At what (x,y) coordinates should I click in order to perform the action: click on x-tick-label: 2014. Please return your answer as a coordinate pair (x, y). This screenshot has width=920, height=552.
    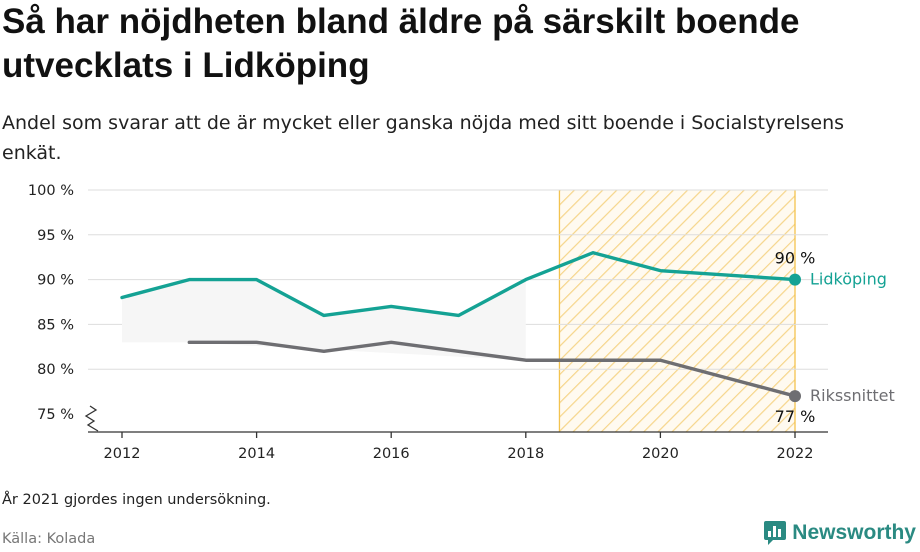
    Looking at the image, I should click on (256, 454).